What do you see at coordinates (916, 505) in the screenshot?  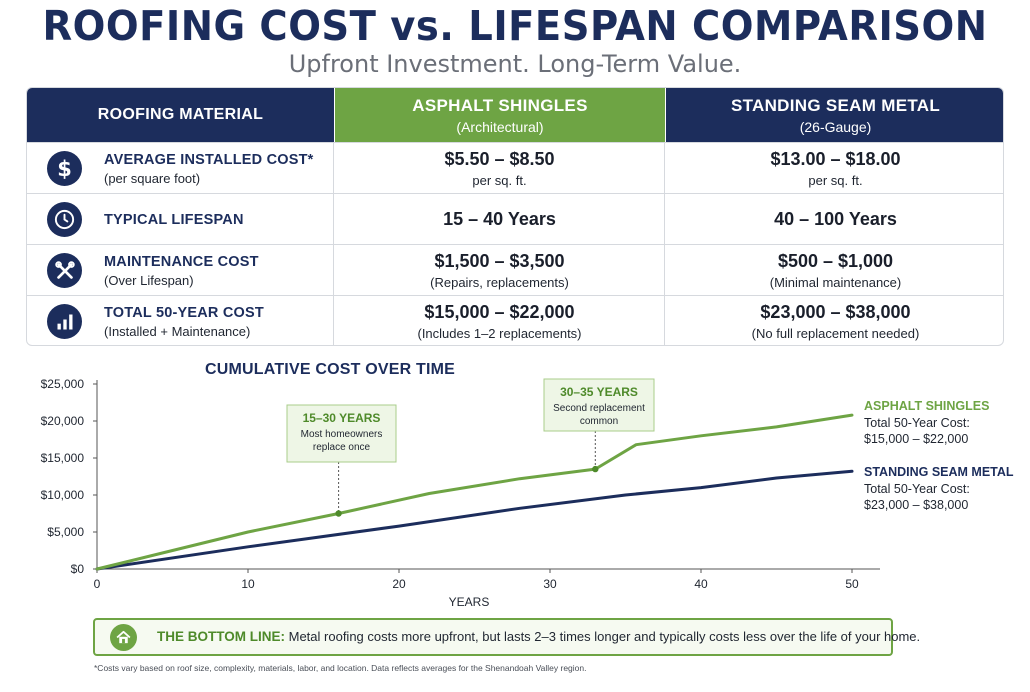 I see `series-note: $23,000 – $38,000` at bounding box center [916, 505].